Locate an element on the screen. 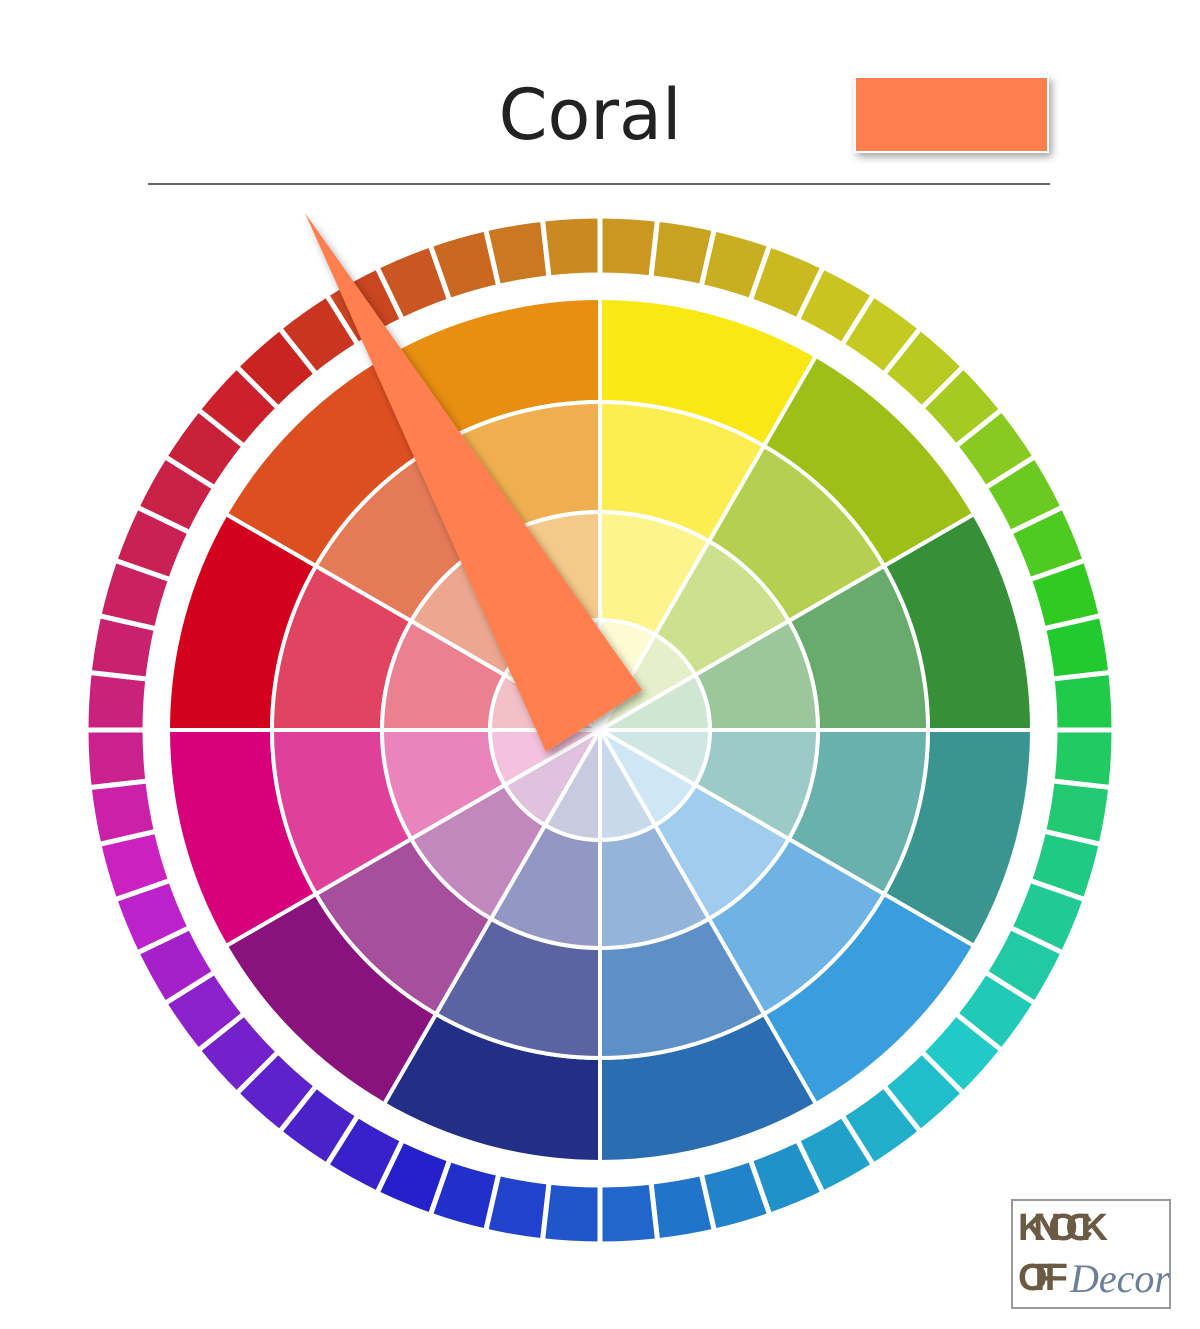  logo-word: OFF is located at coordinates (1043, 1278).